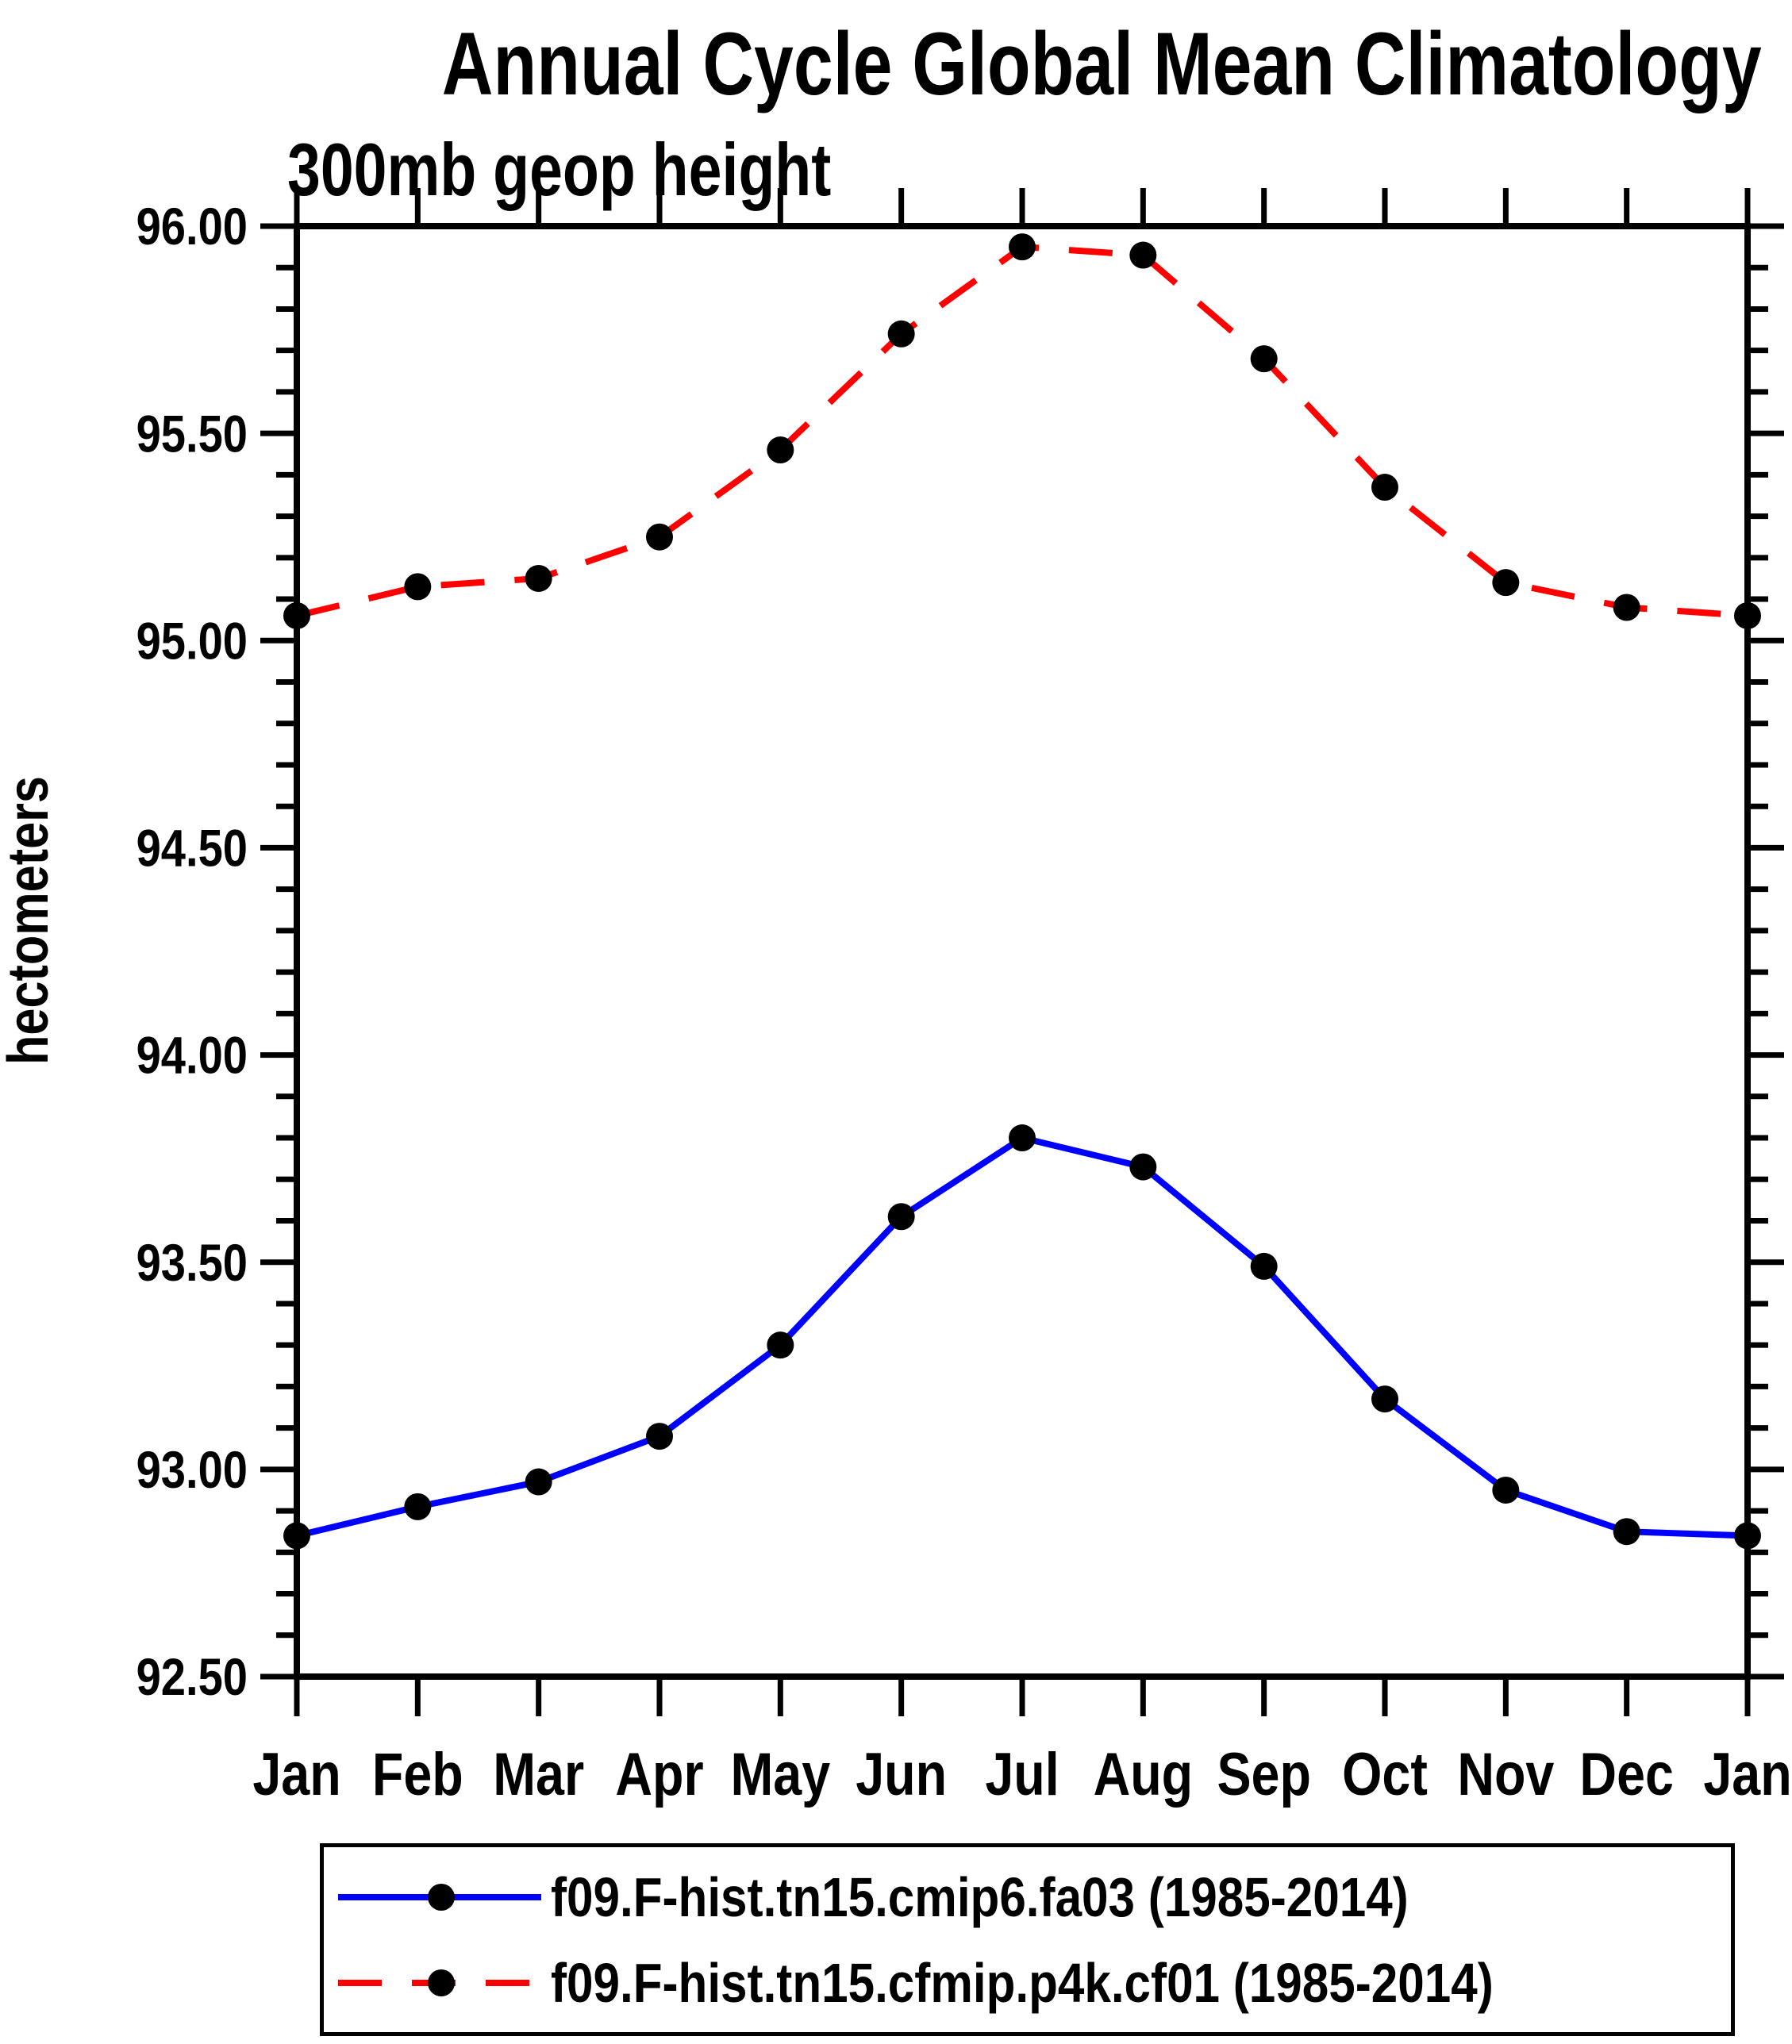  I want to click on legend-item-label: f09.F-hist.tn15.cmip6.fa03 (1985-2014), so click(980, 1897).